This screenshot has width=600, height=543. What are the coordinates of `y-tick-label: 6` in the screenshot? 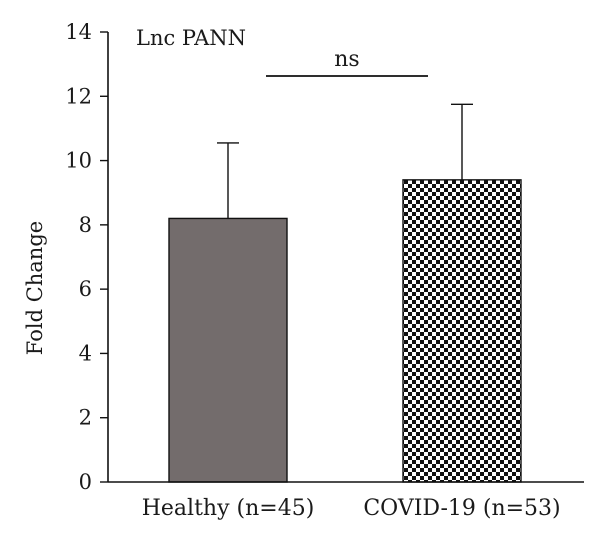 It's located at (85, 289).